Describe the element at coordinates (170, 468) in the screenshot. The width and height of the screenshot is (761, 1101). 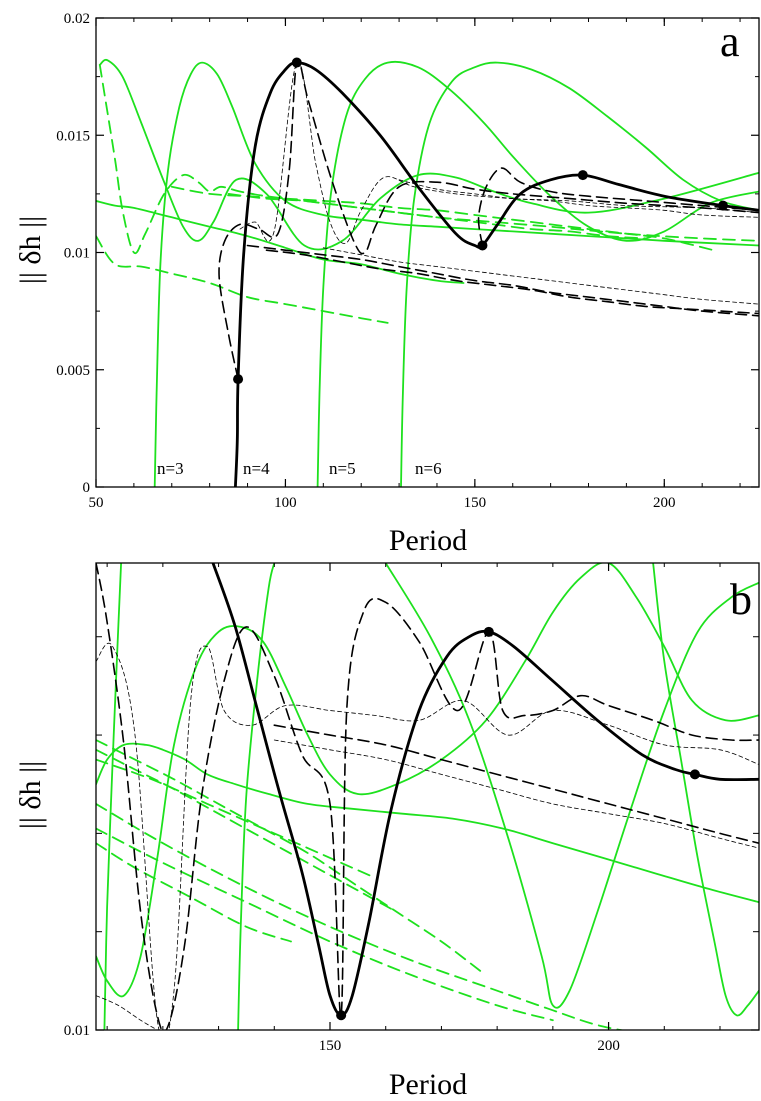
I see `annotation-n3: n=3` at that location.